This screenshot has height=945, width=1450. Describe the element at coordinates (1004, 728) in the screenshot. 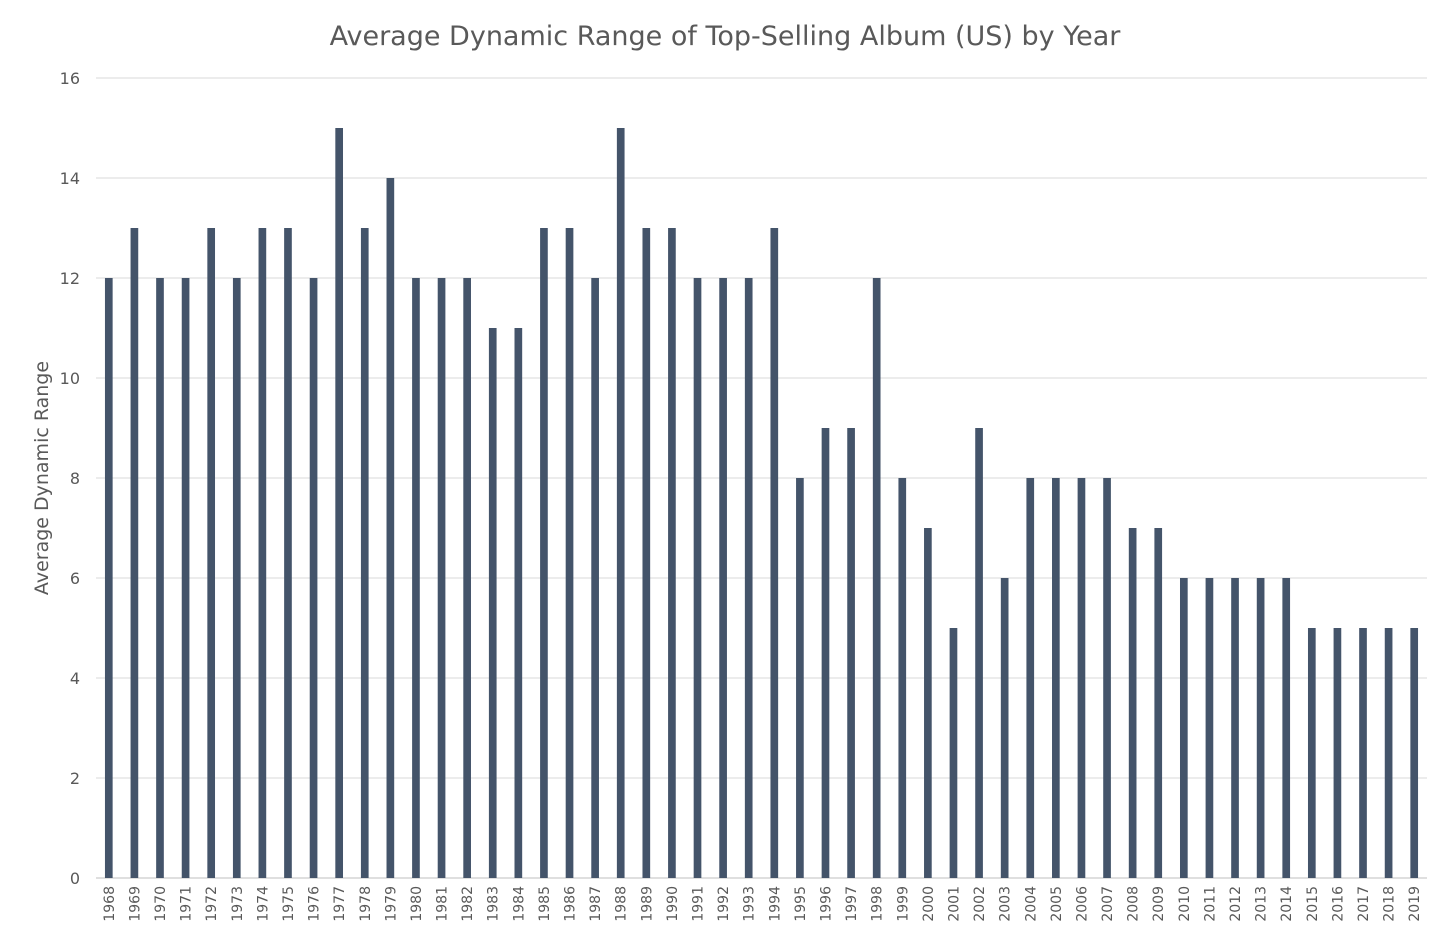

I see `bar-2003` at that location.